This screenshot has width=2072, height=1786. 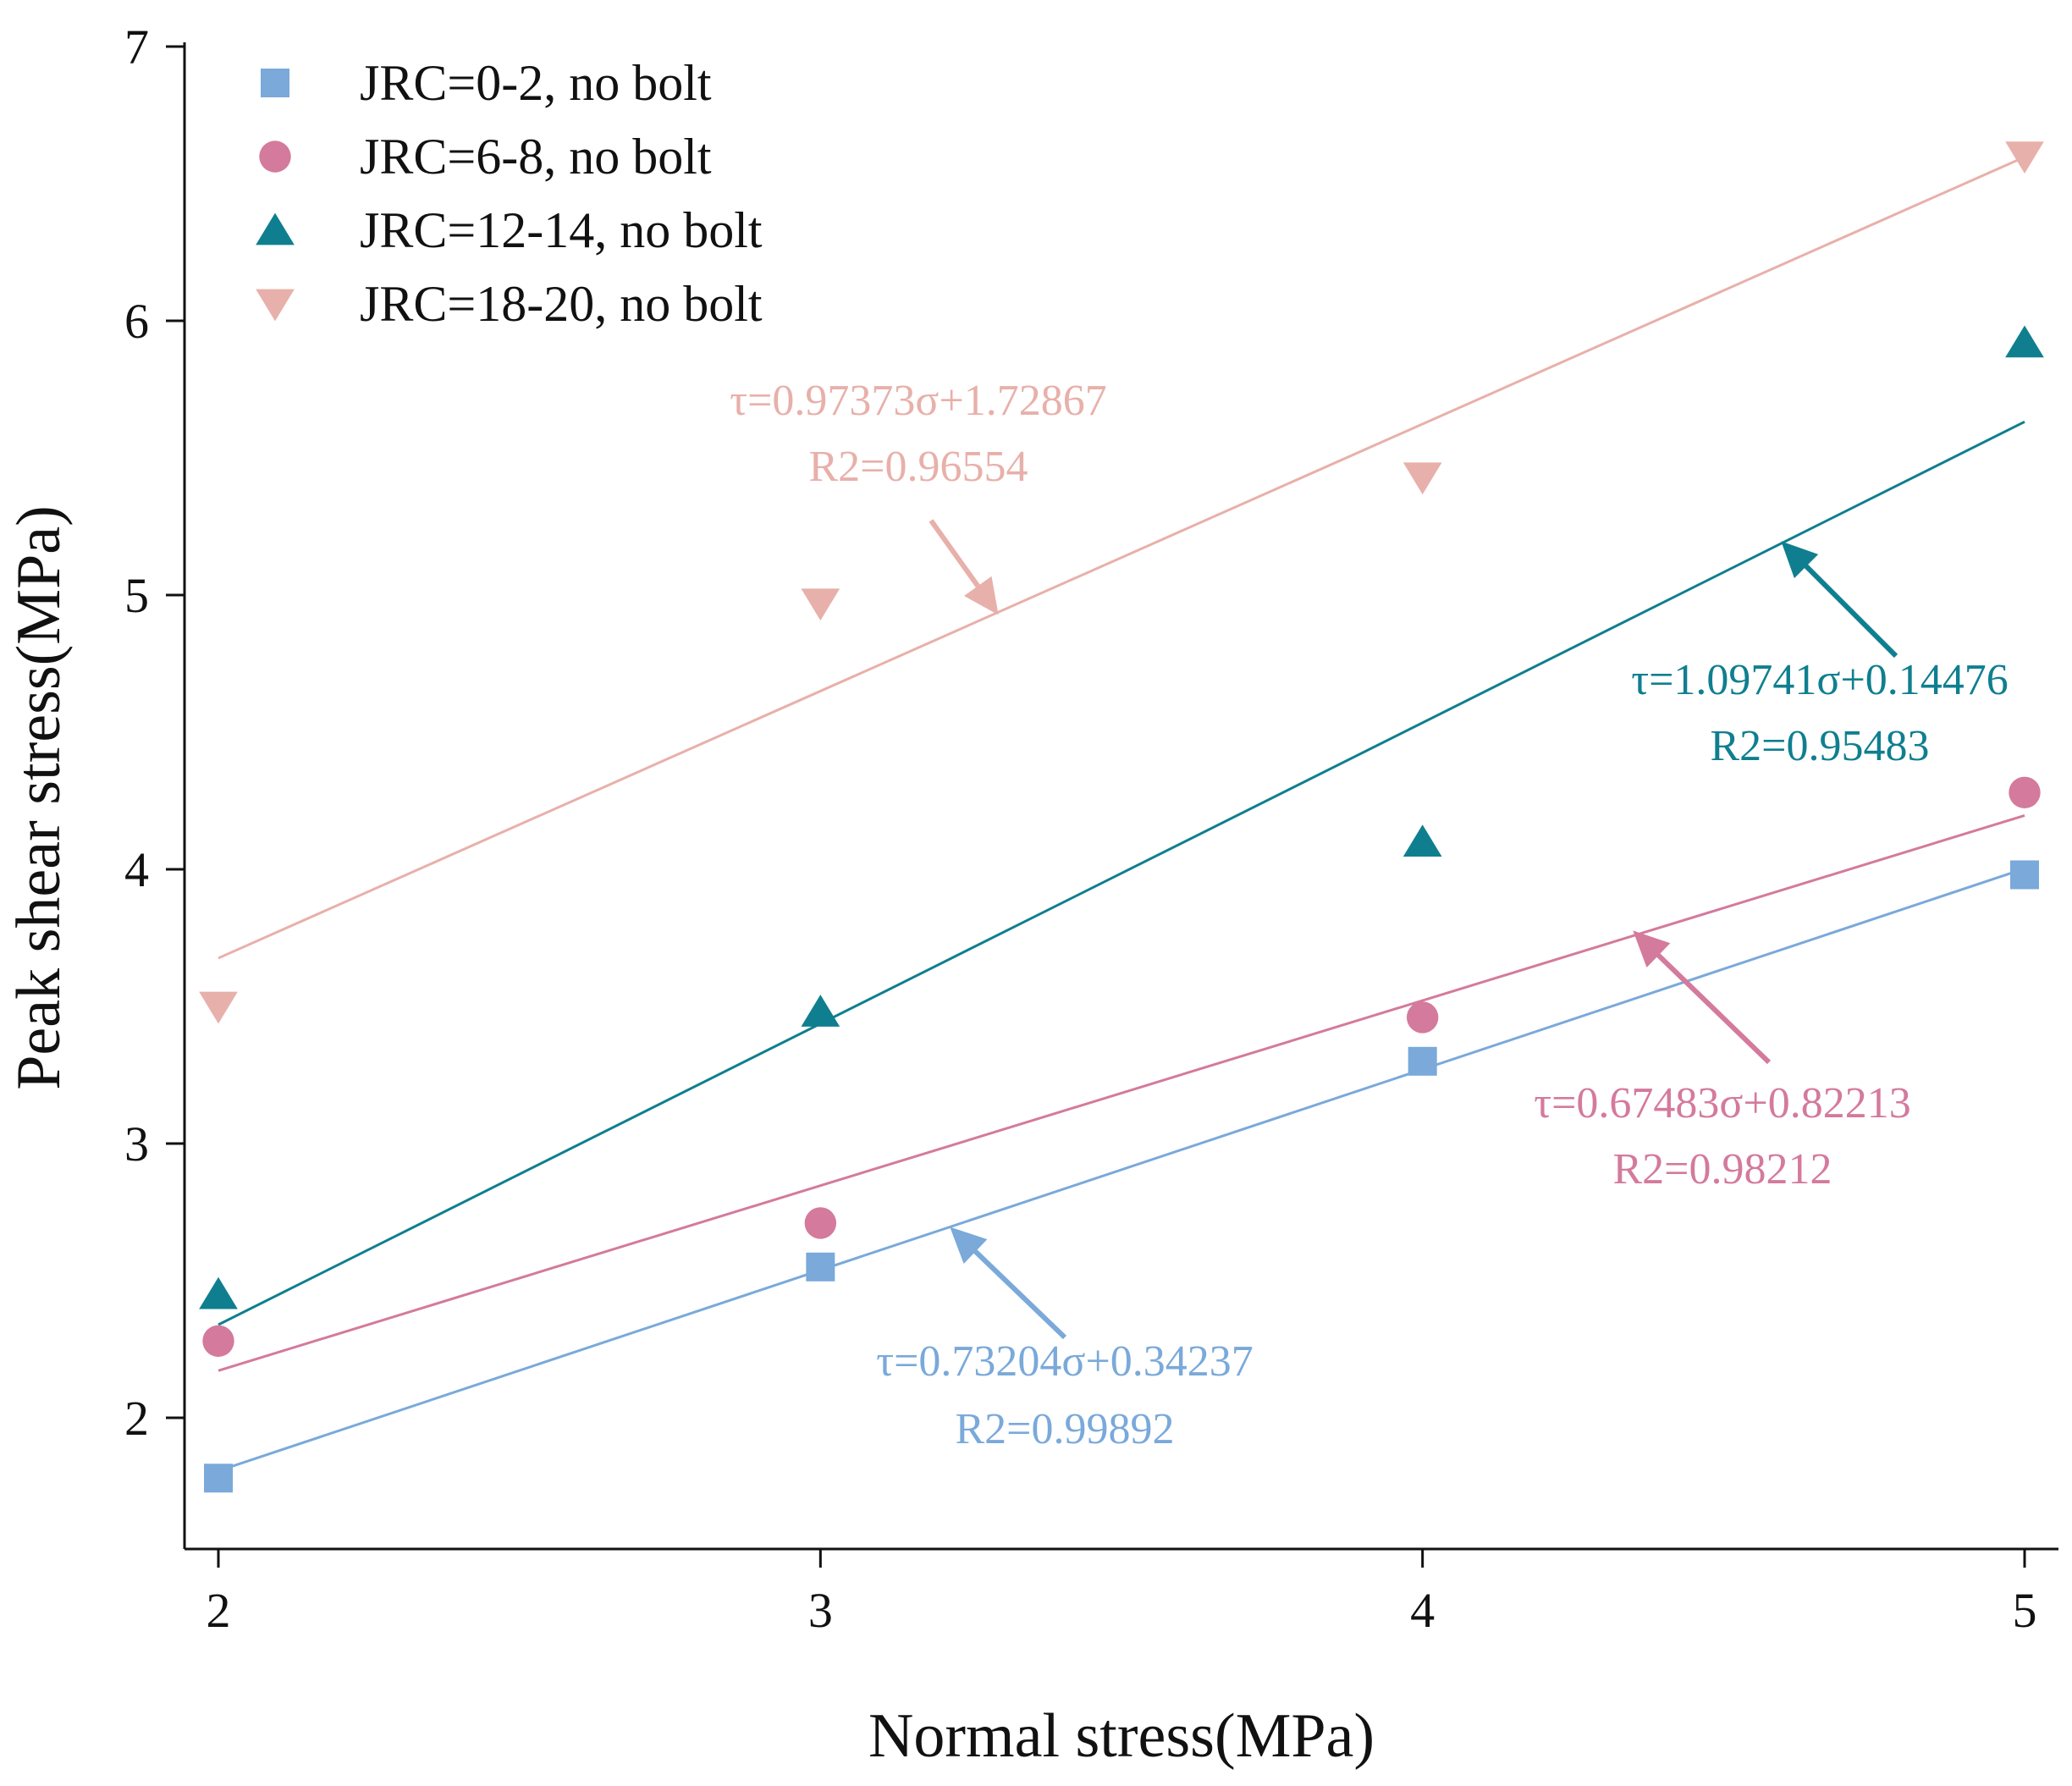 What do you see at coordinates (1723, 1103) in the screenshot?
I see `fit-equation-jrc-6-8: τ=0.67483σ+0.82213` at bounding box center [1723, 1103].